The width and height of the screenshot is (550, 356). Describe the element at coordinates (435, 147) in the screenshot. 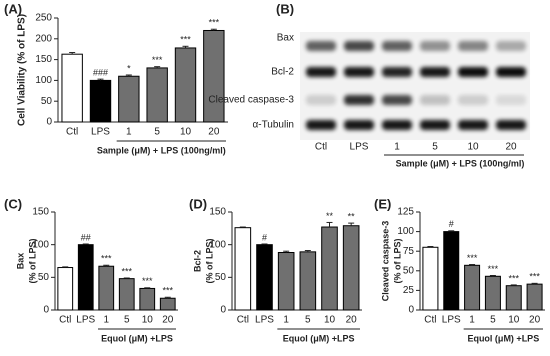

I see `blot-lane-label: 5` at that location.